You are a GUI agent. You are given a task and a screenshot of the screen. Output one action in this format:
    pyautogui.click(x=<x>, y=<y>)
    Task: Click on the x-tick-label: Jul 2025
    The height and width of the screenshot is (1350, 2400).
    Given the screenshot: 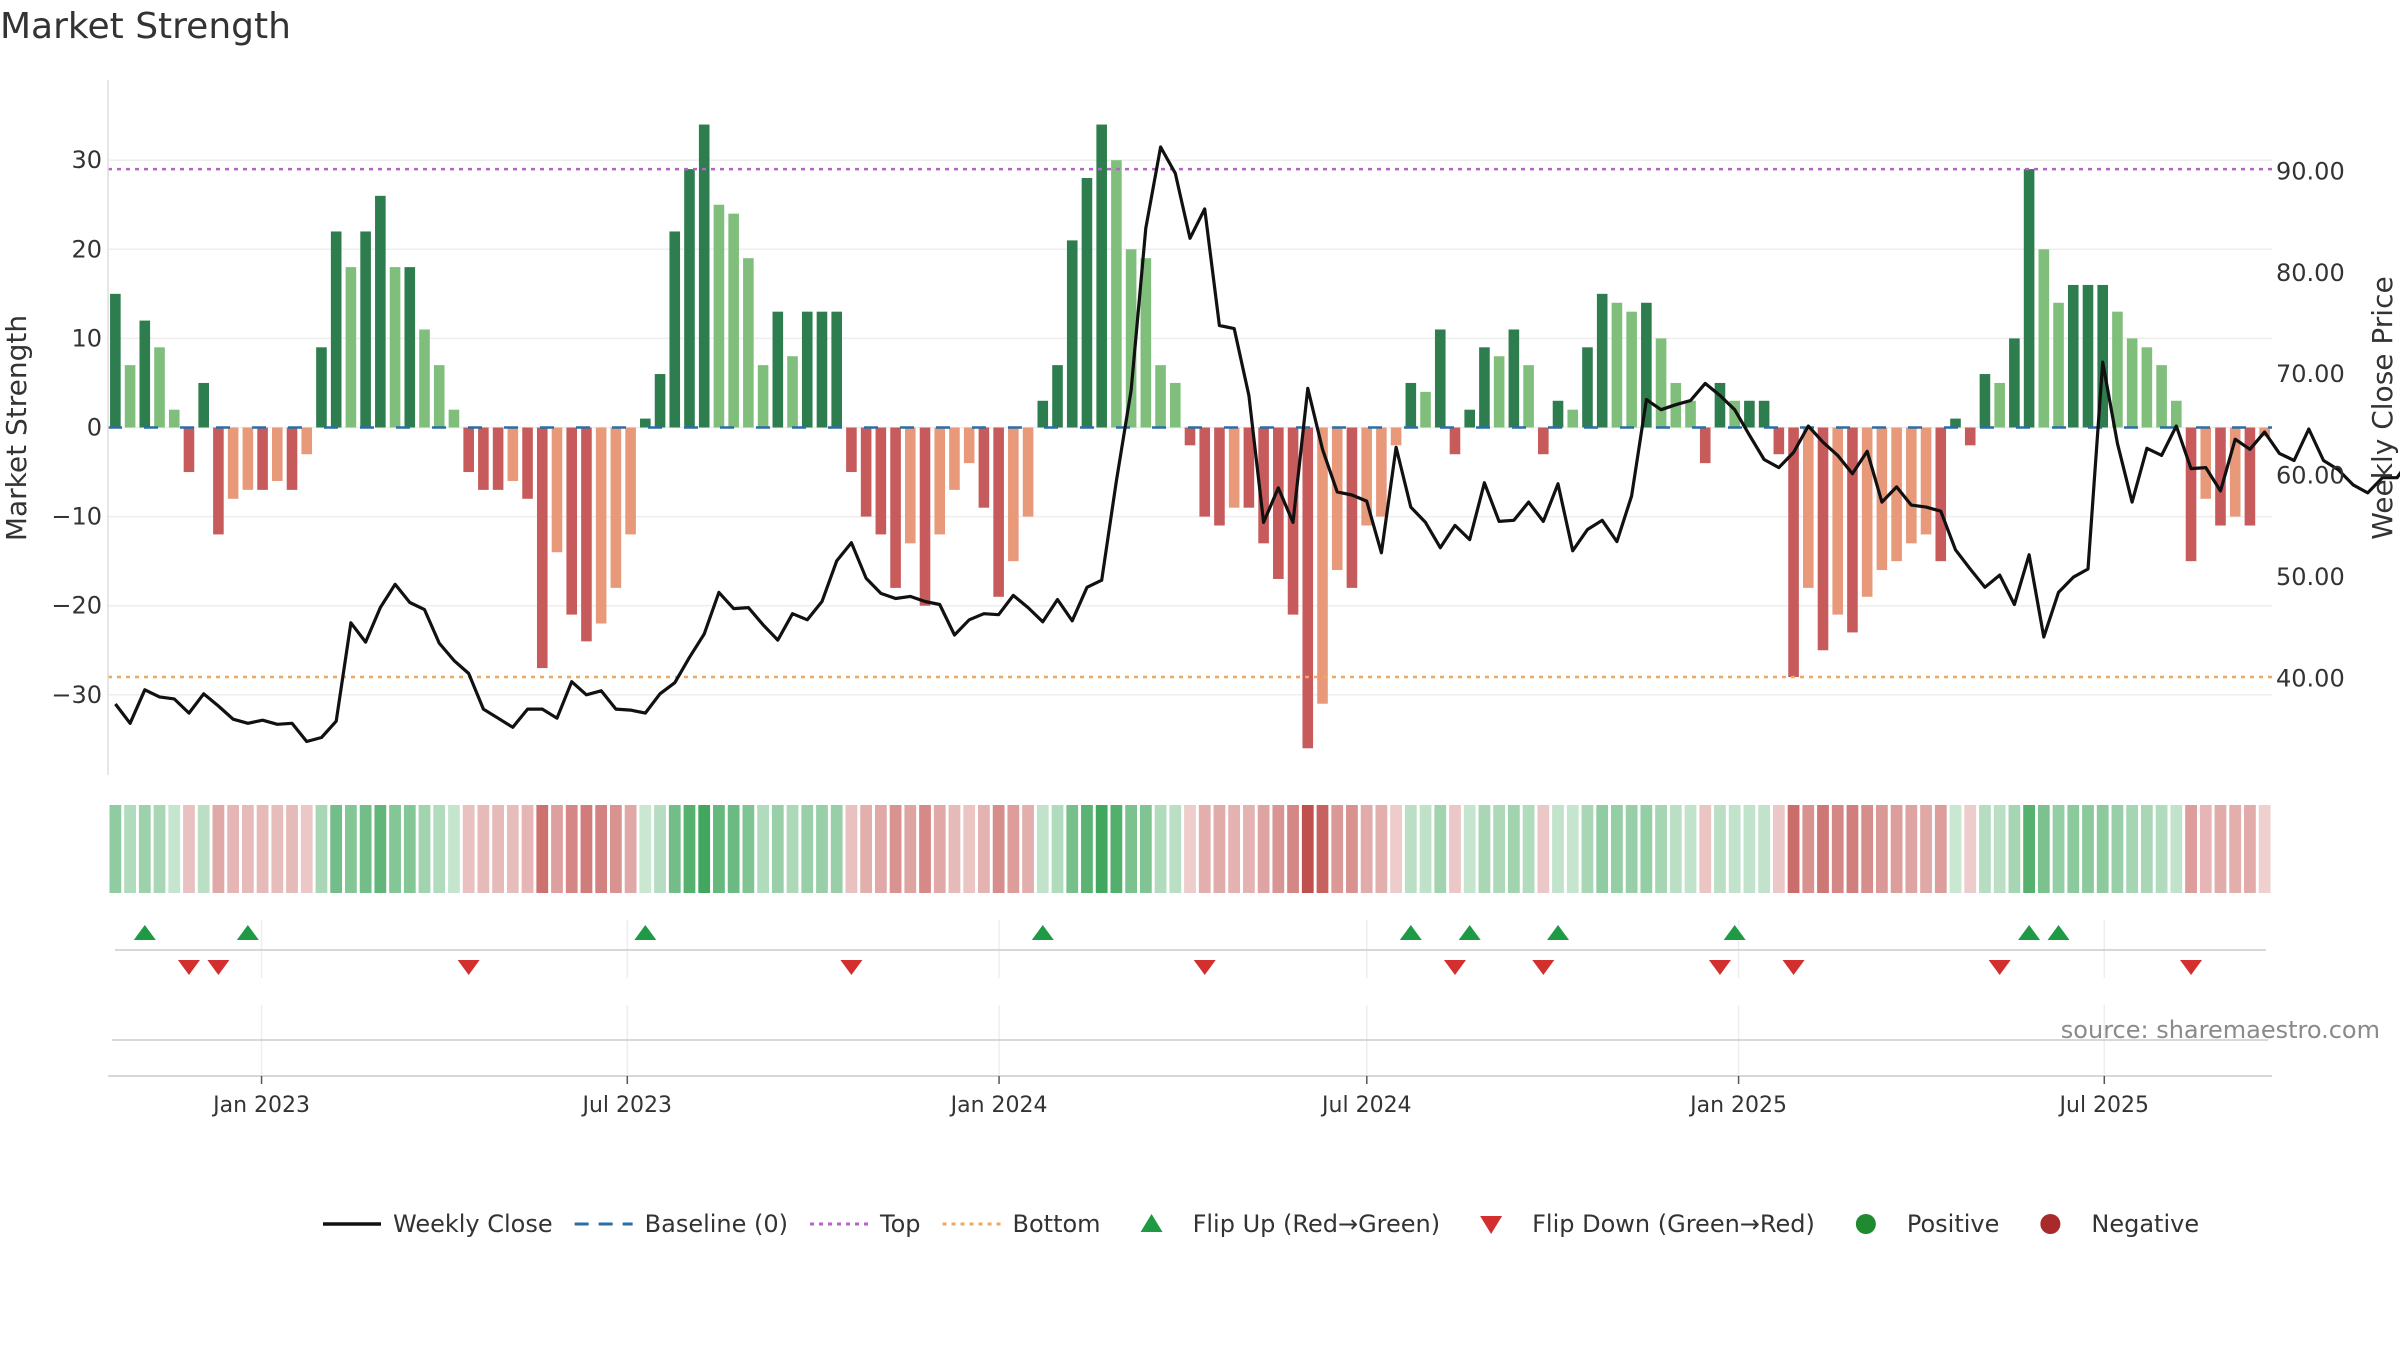 What is the action you would take?
    pyautogui.click(x=2104, y=1105)
    